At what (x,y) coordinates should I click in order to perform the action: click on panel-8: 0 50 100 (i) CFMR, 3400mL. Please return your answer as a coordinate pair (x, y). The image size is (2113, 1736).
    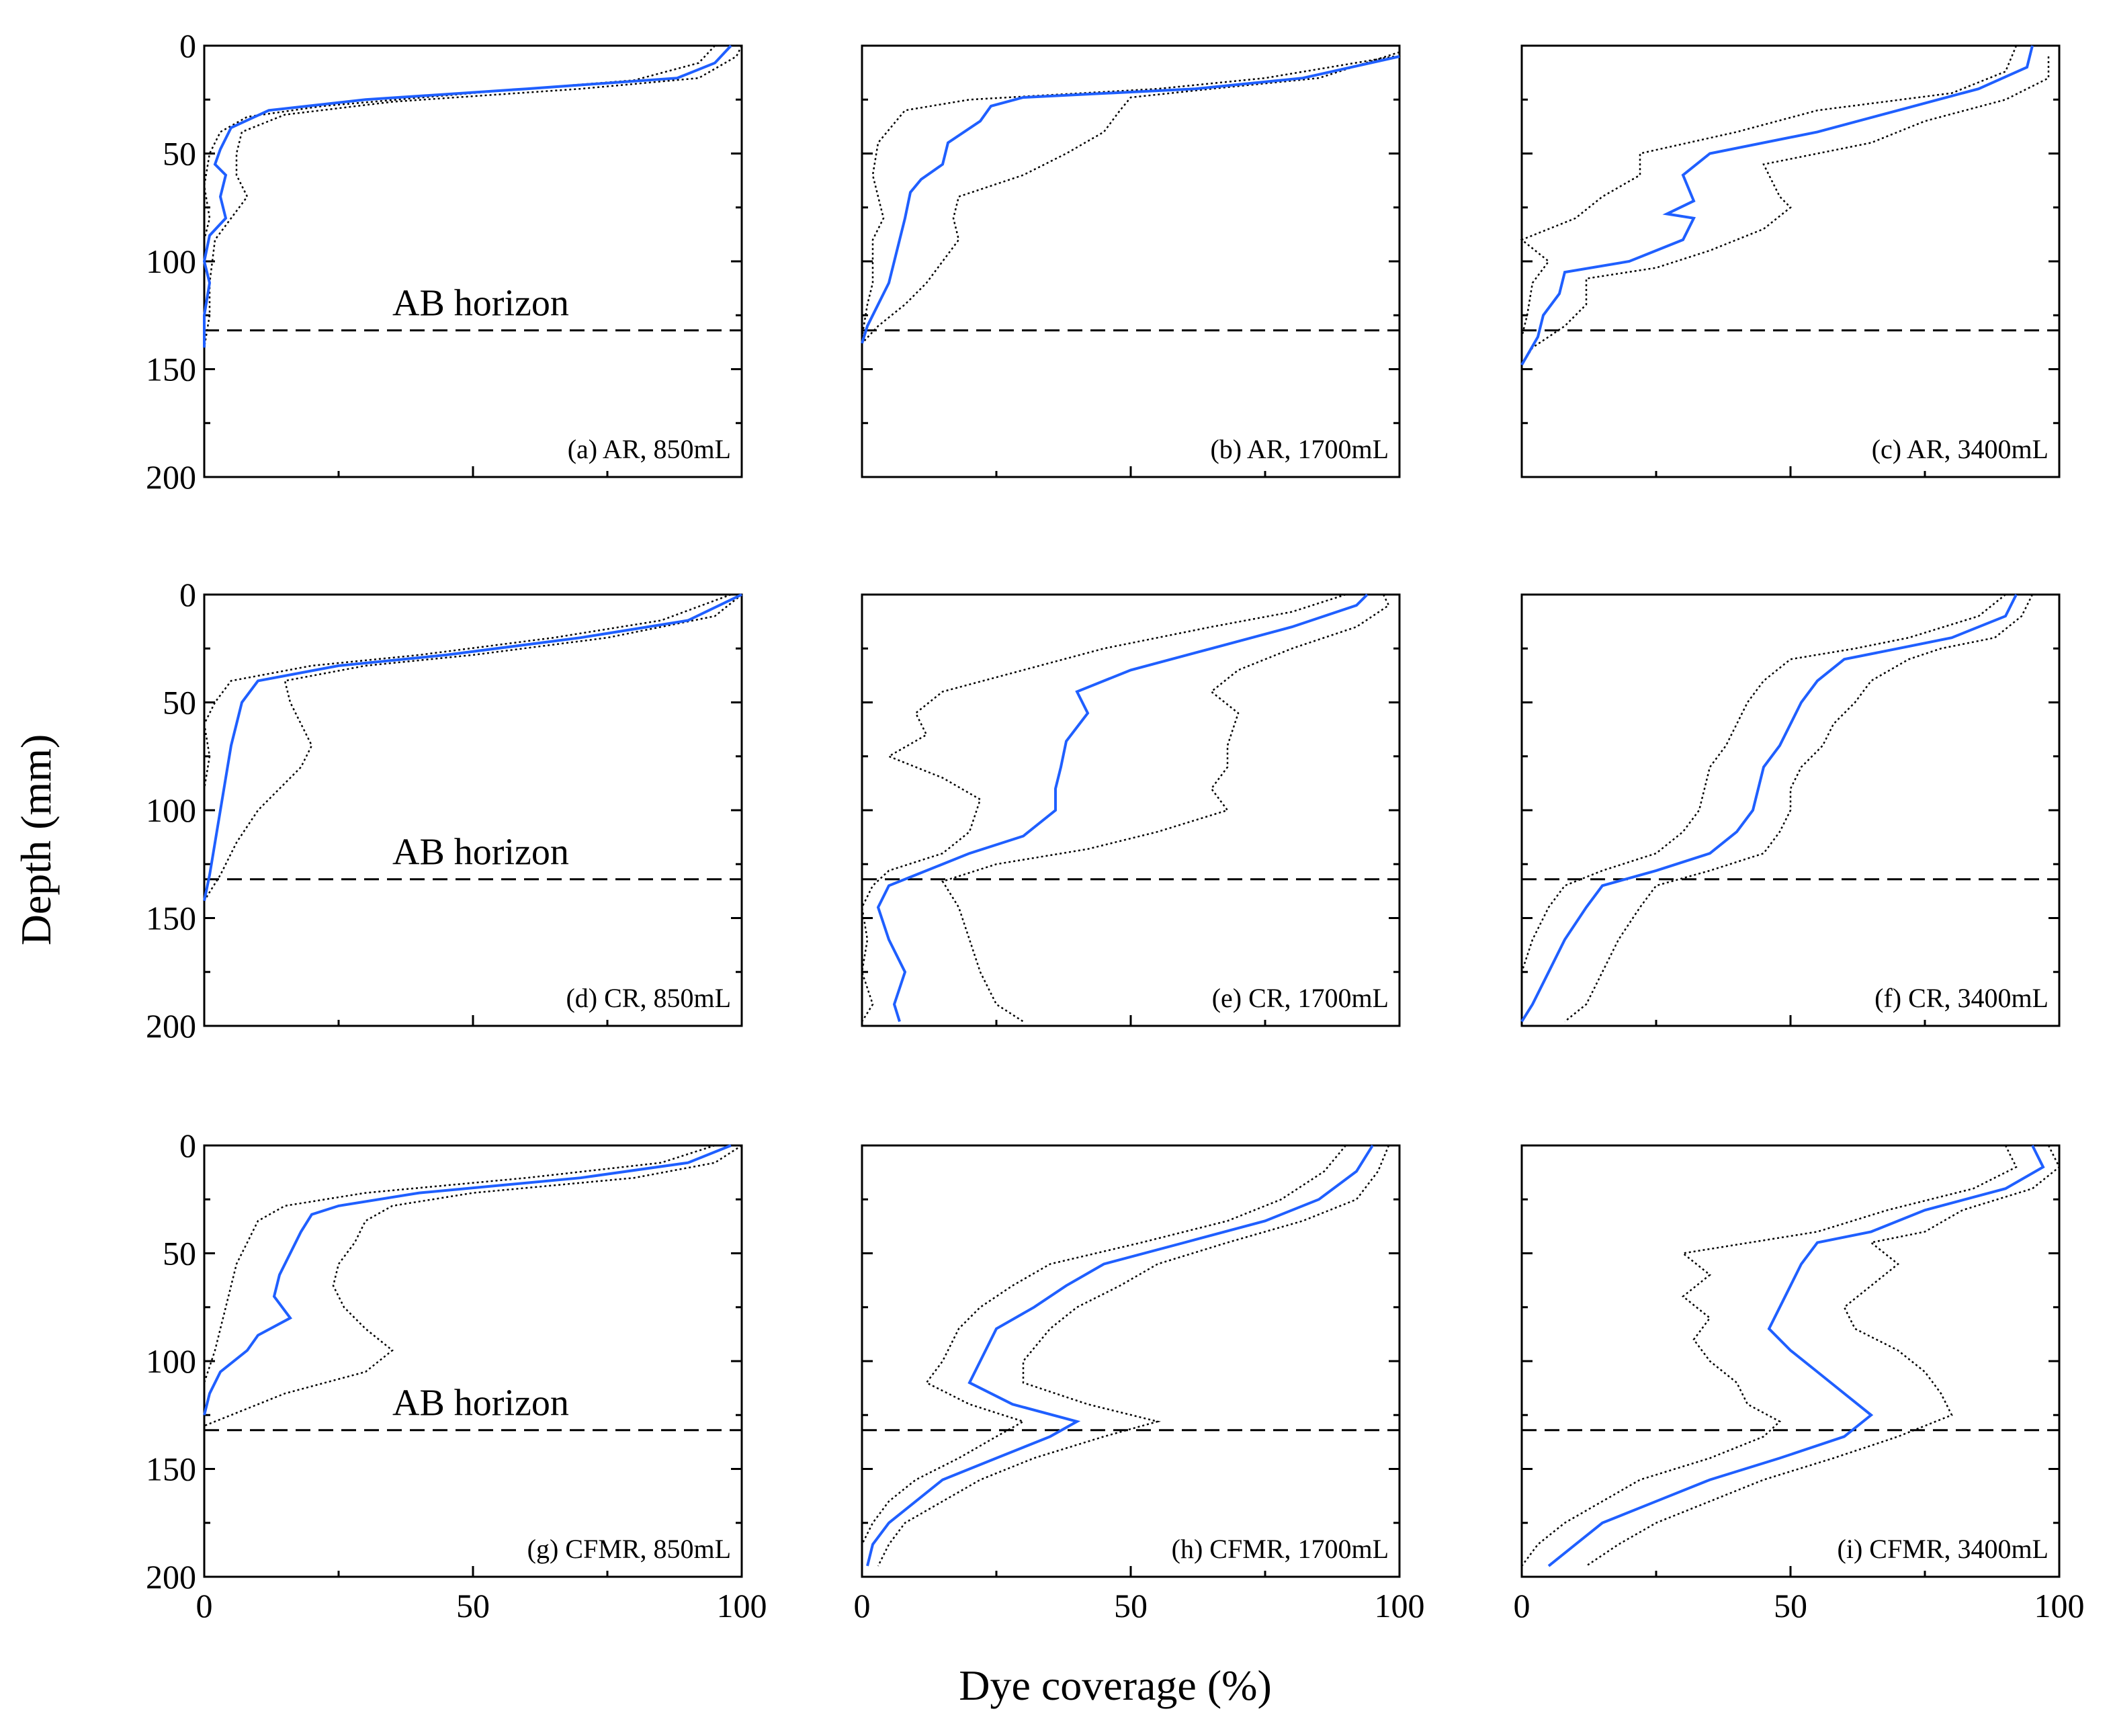
    Looking at the image, I should click on (1799, 1384).